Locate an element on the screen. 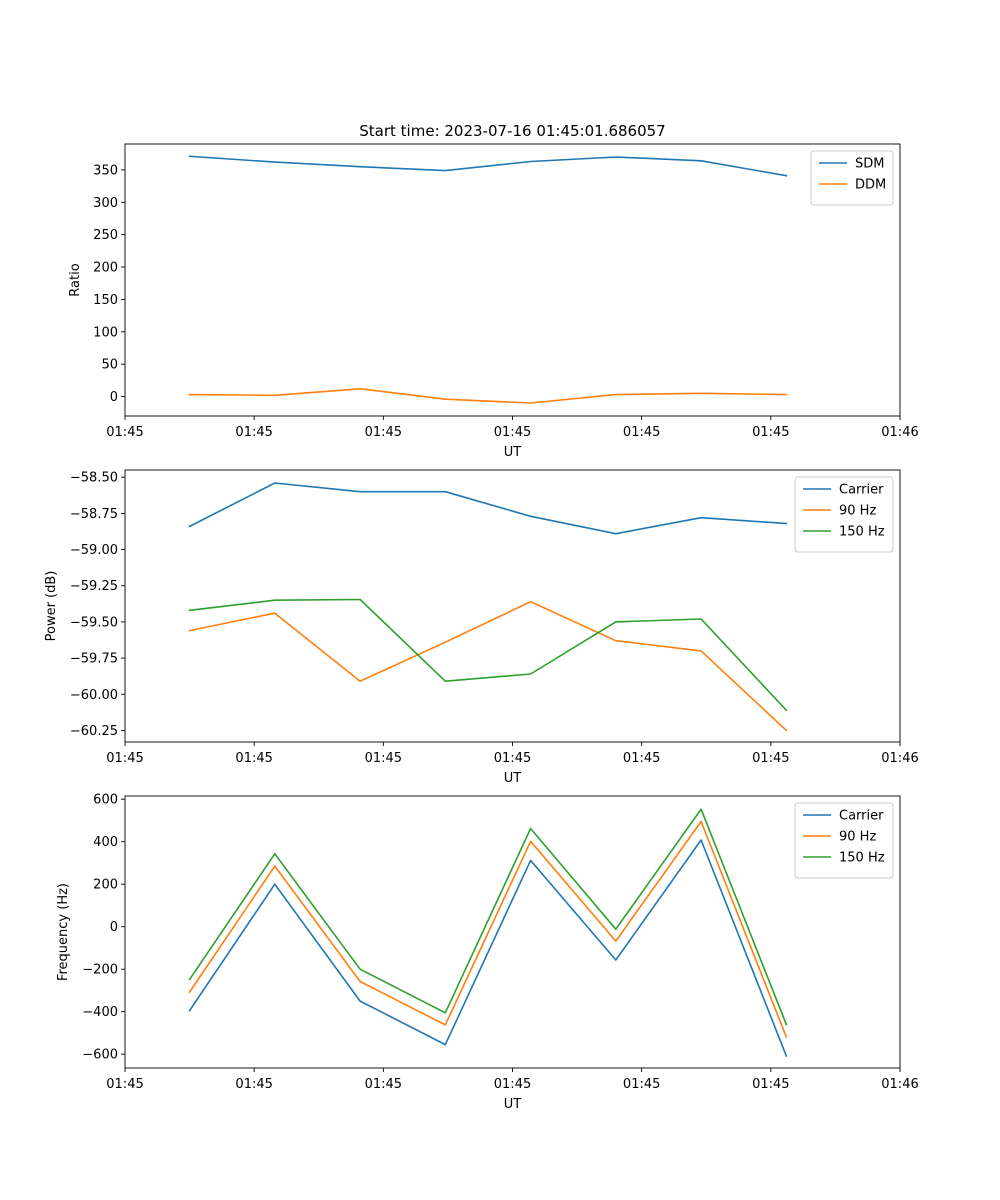  y-tick-label: 100 is located at coordinates (105, 332).